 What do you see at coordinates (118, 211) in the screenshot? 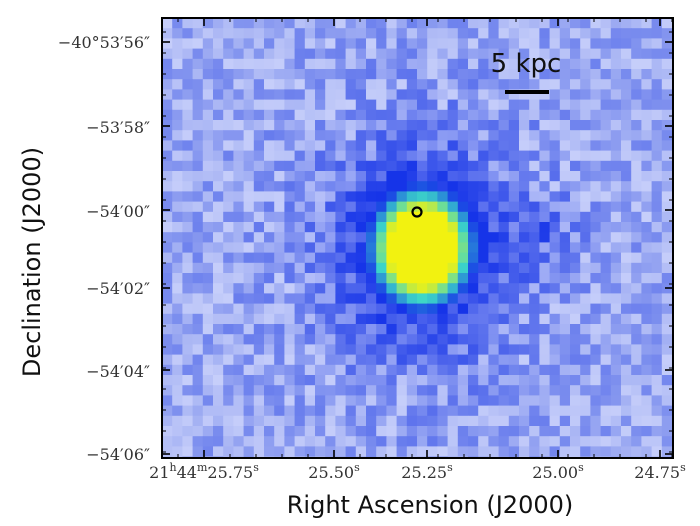
I see `y-tick-label: −54′00″` at bounding box center [118, 211].